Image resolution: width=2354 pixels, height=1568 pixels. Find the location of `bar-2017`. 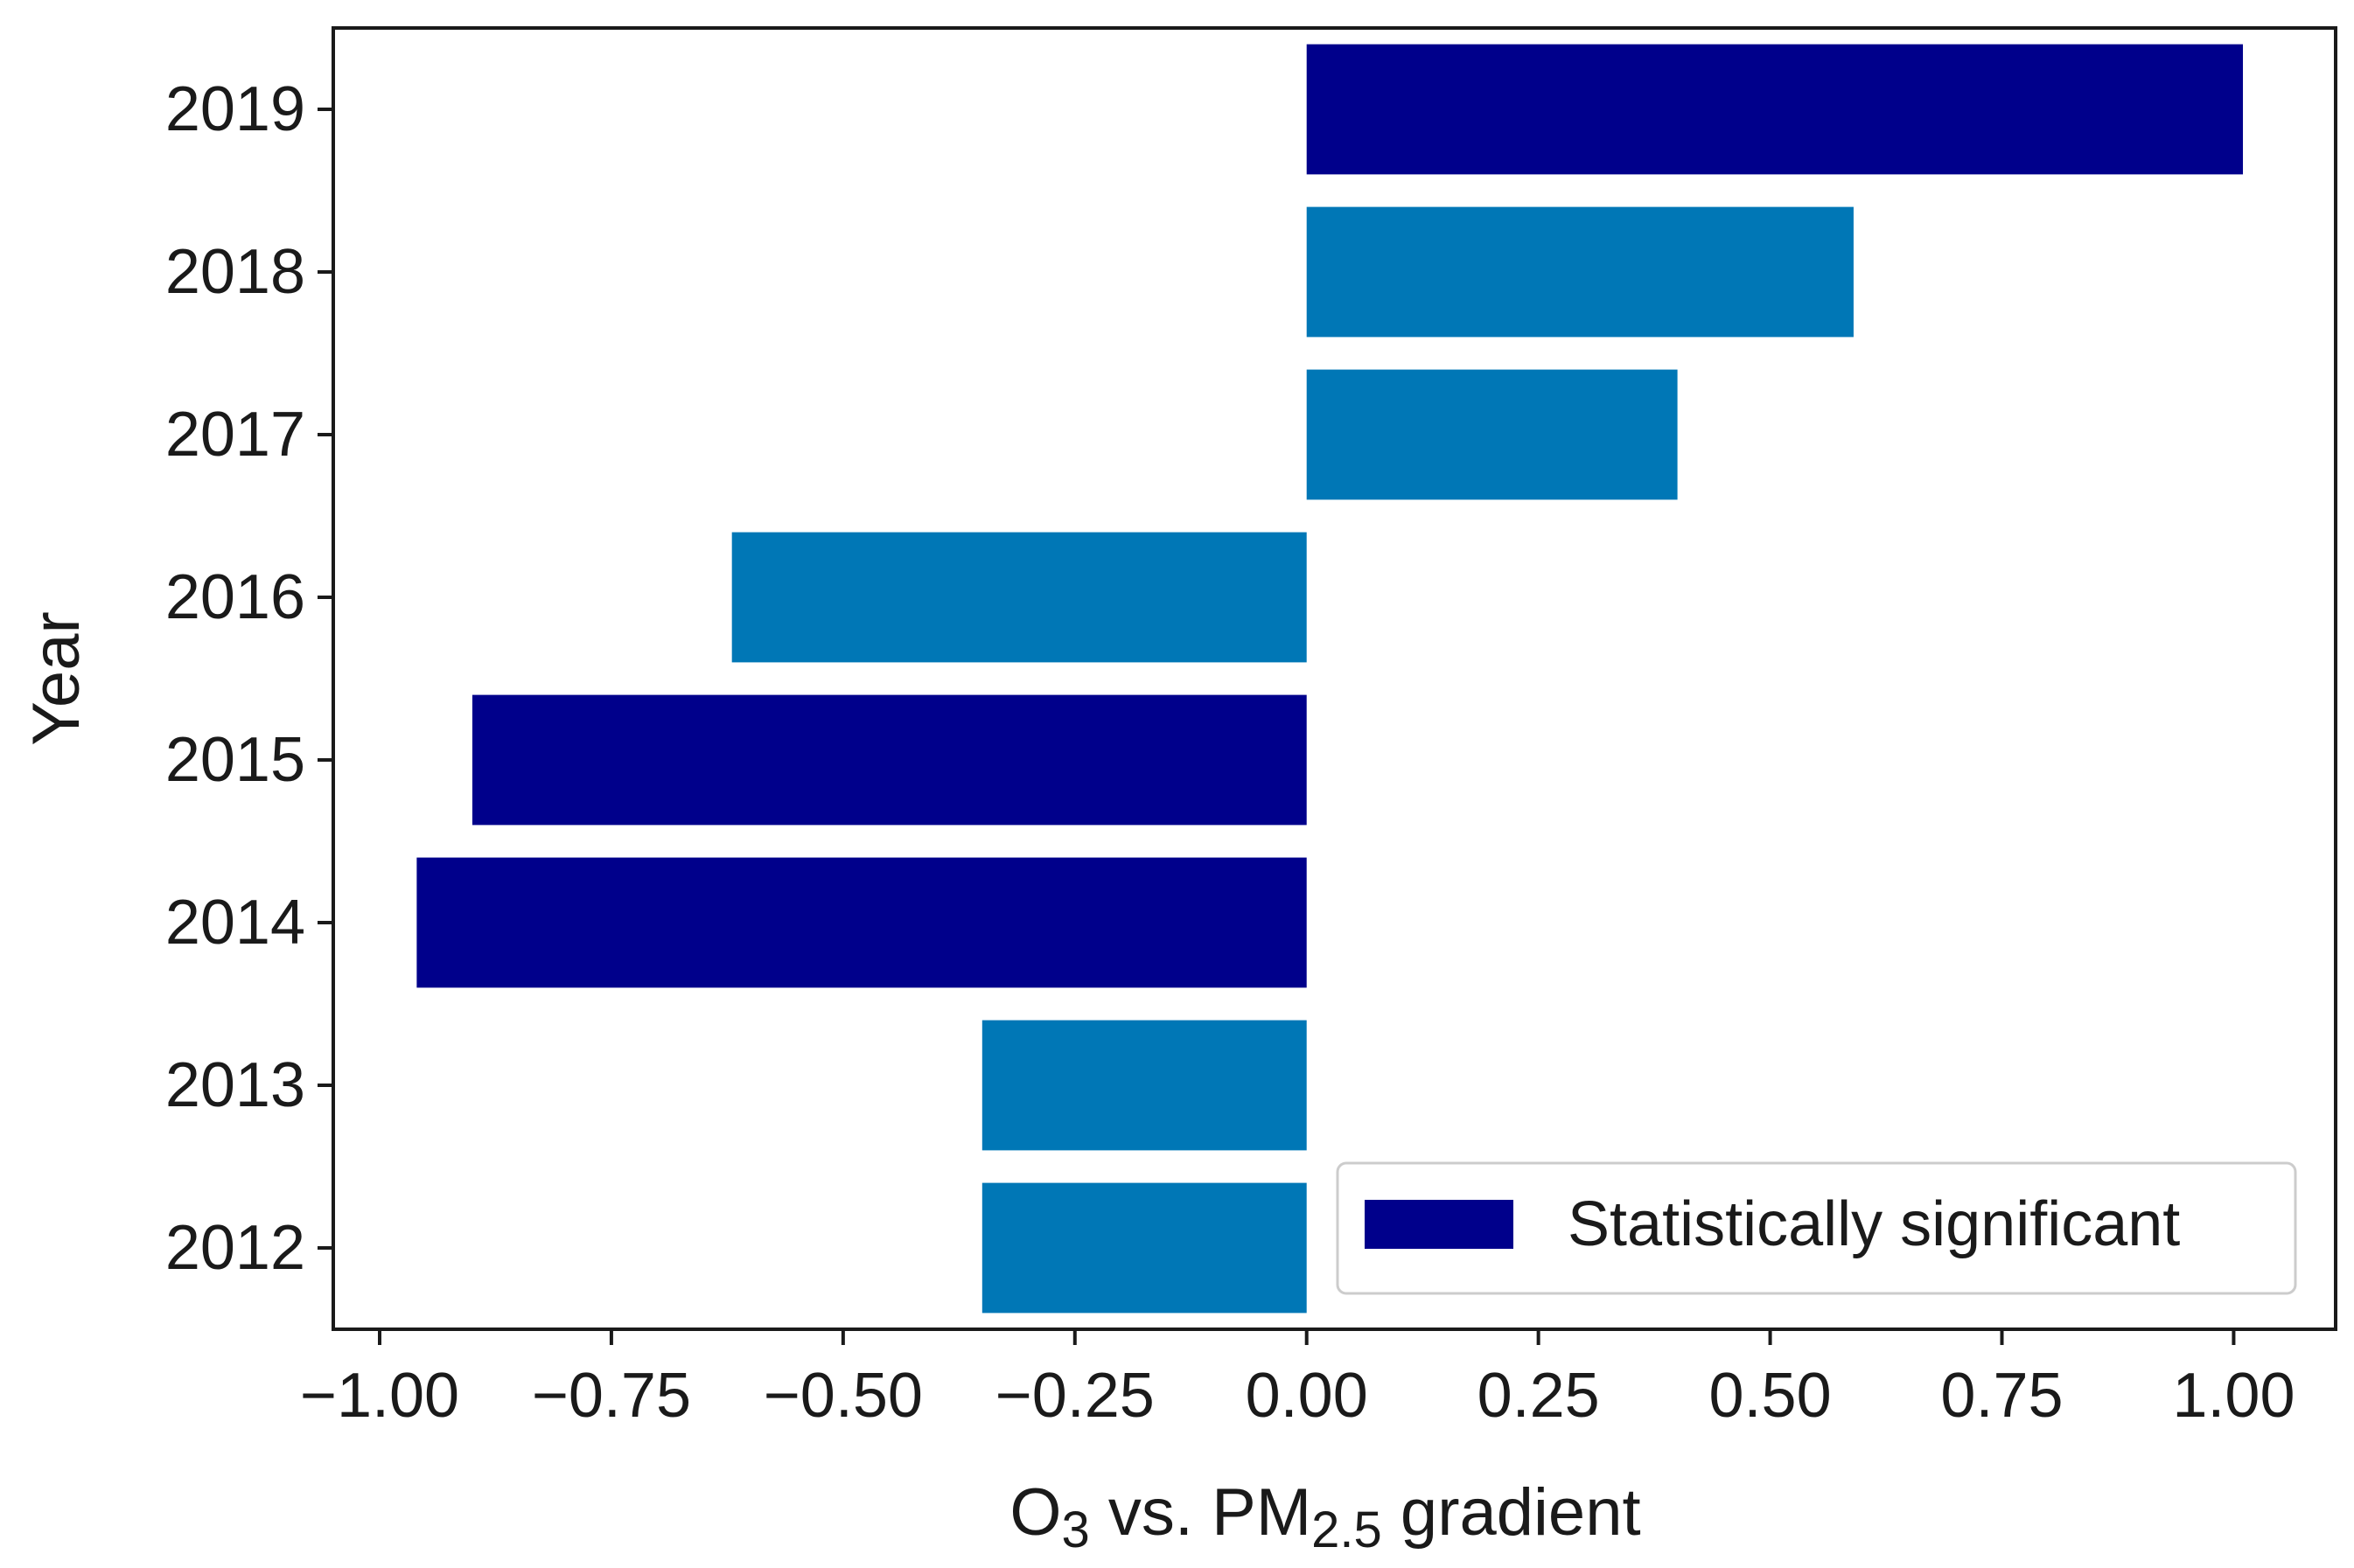

bar-2017 is located at coordinates (1492, 434).